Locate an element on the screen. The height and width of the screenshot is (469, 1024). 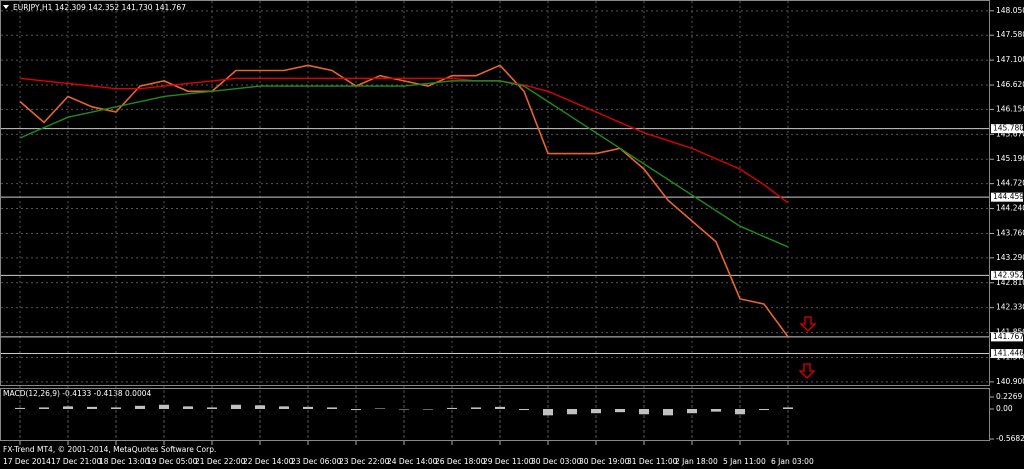
y-tick-label: 142.810 is located at coordinates (1010, 282).